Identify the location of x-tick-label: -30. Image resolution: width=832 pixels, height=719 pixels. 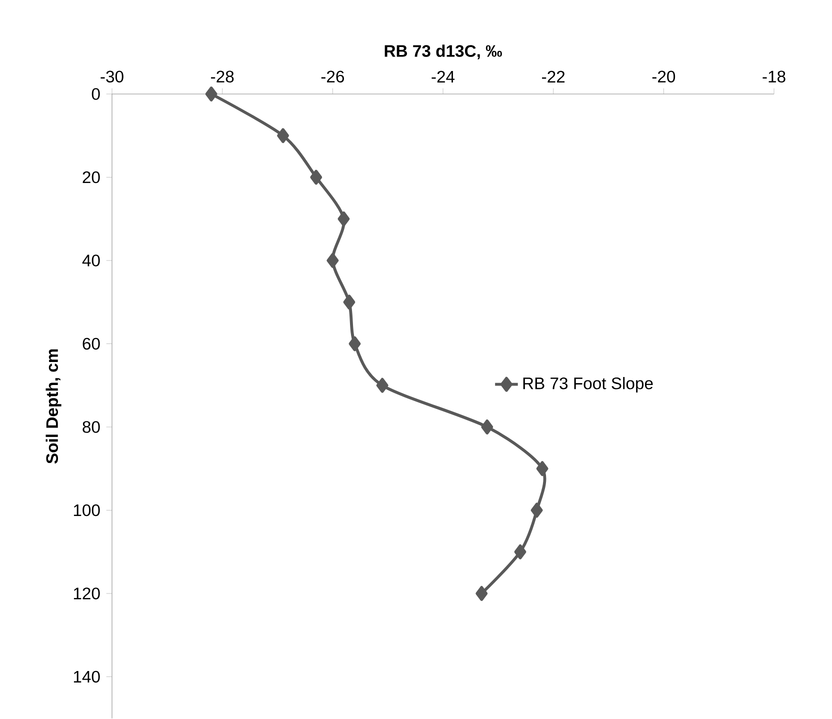
(112, 76).